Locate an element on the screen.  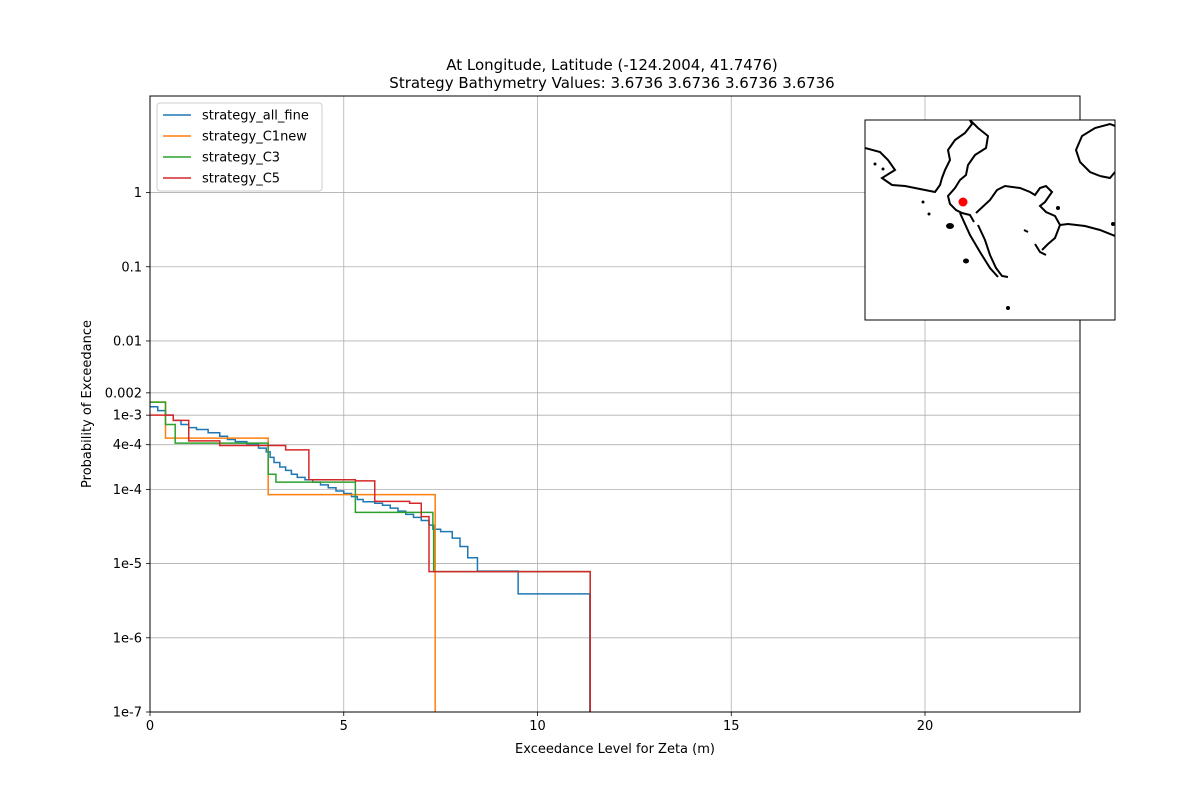
series-group is located at coordinates (370, 556).